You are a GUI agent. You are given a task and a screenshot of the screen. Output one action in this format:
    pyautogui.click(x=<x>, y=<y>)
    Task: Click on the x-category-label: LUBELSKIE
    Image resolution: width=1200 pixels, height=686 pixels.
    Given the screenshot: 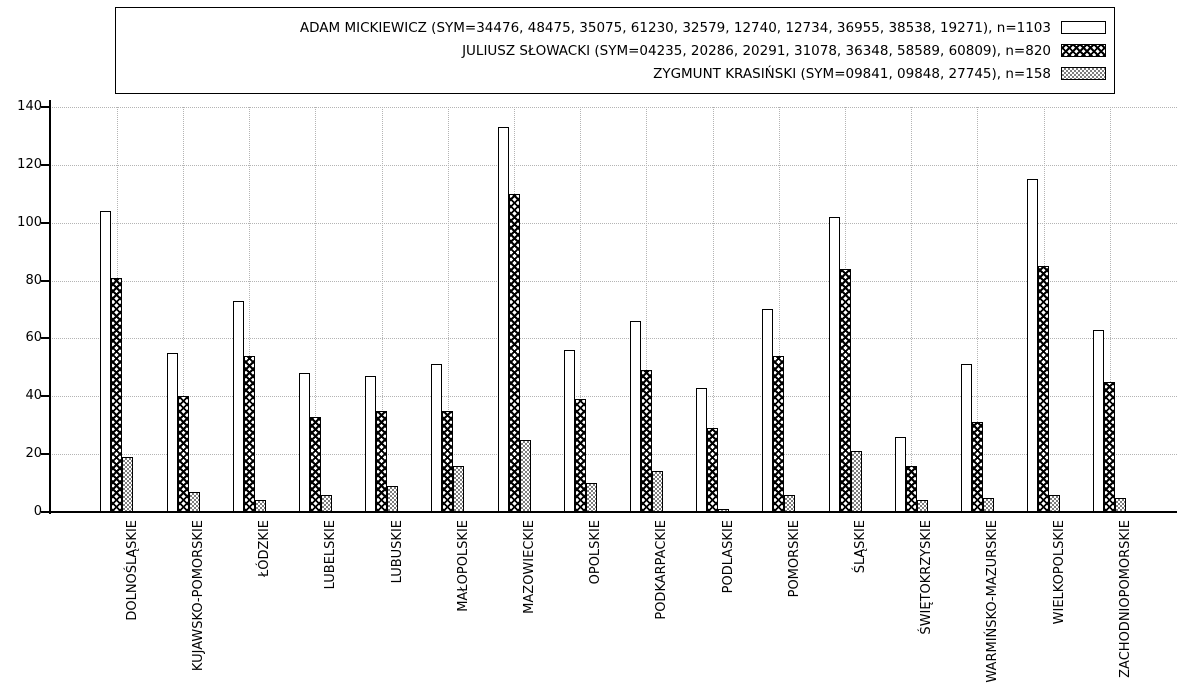 What is the action you would take?
    pyautogui.click(x=331, y=555)
    